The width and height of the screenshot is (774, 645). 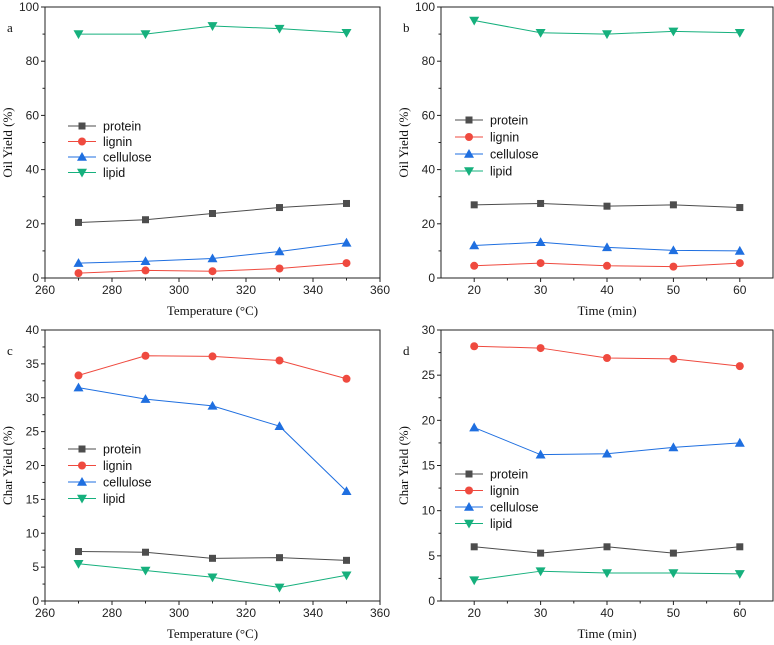 I want to click on x-tick-label: 60, so click(x=740, y=613).